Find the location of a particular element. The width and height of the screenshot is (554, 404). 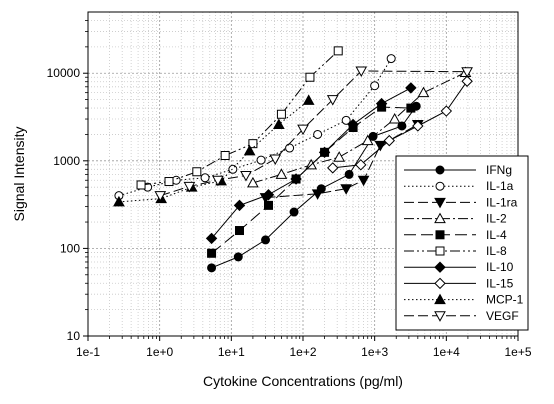

legend-item-il-1a: IL-1a is located at coordinates (459, 186).